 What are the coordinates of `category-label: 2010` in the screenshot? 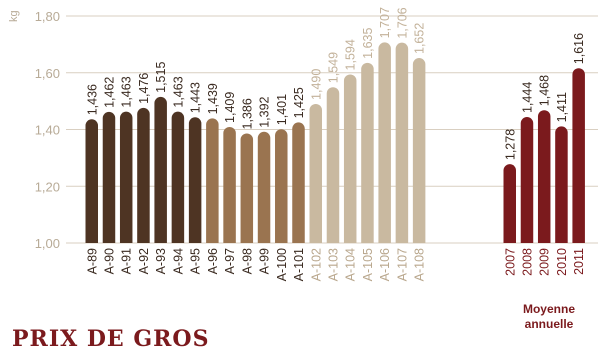 It's located at (562, 262).